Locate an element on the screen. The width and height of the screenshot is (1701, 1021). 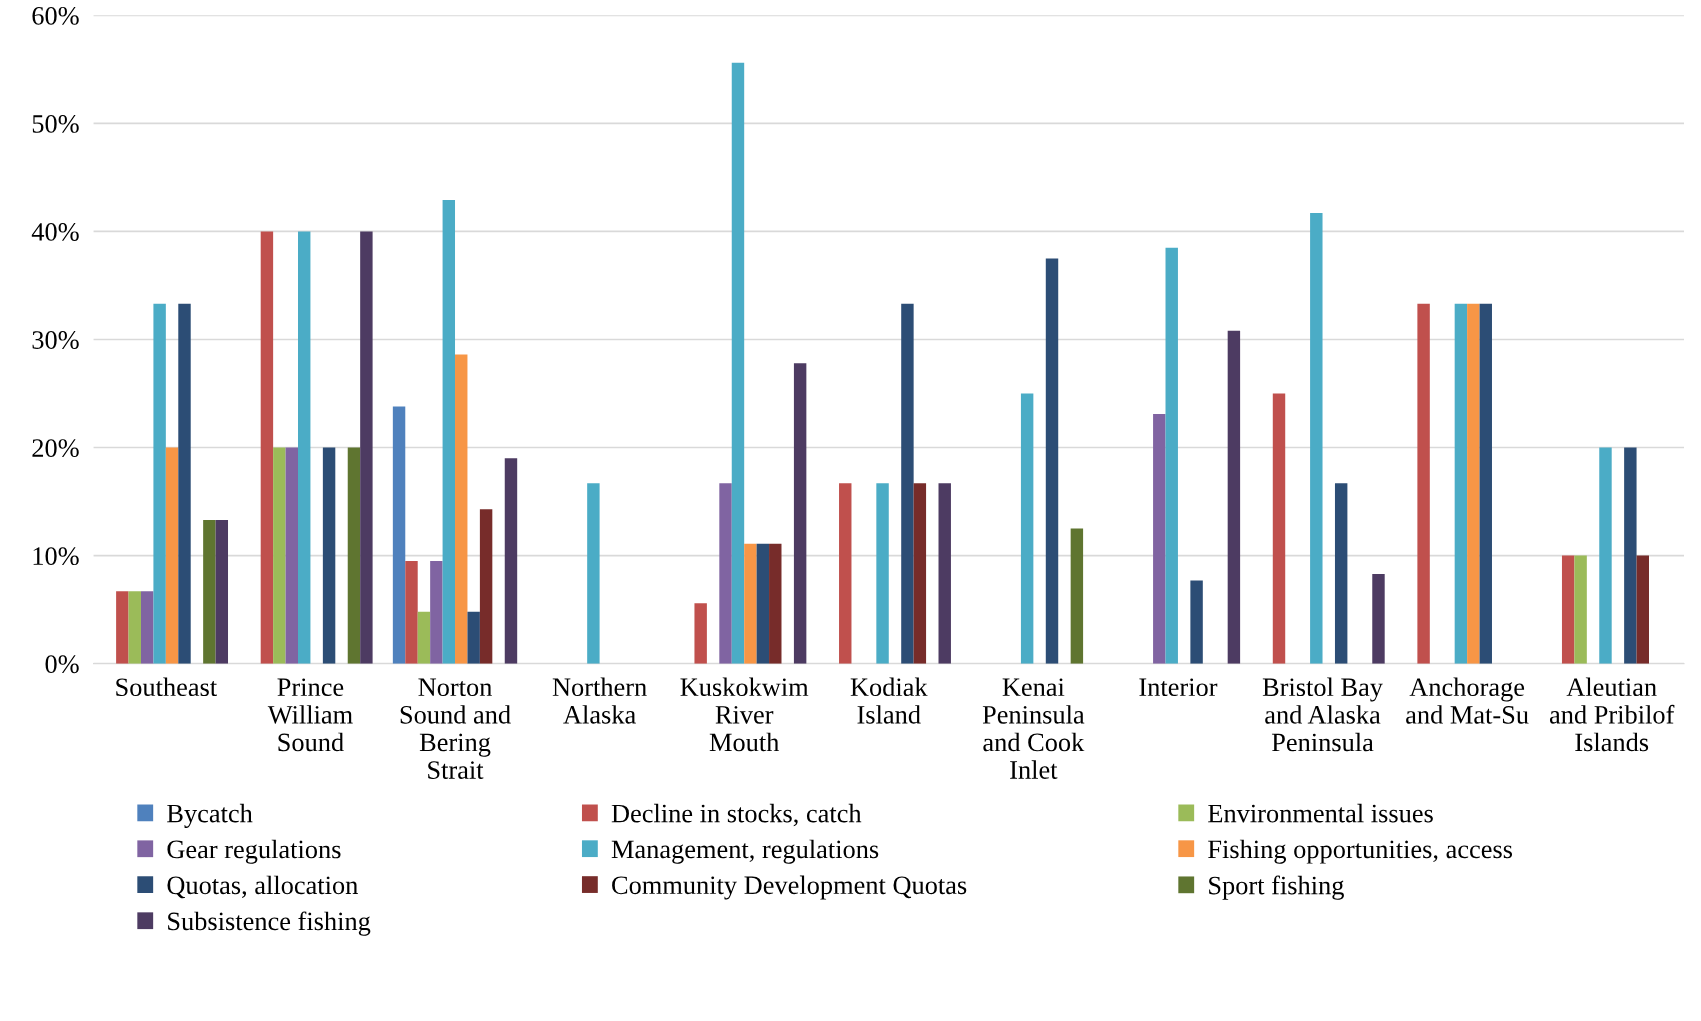
x-tick-label: Anchorage and Mat-Su is located at coordinates (1467, 700).